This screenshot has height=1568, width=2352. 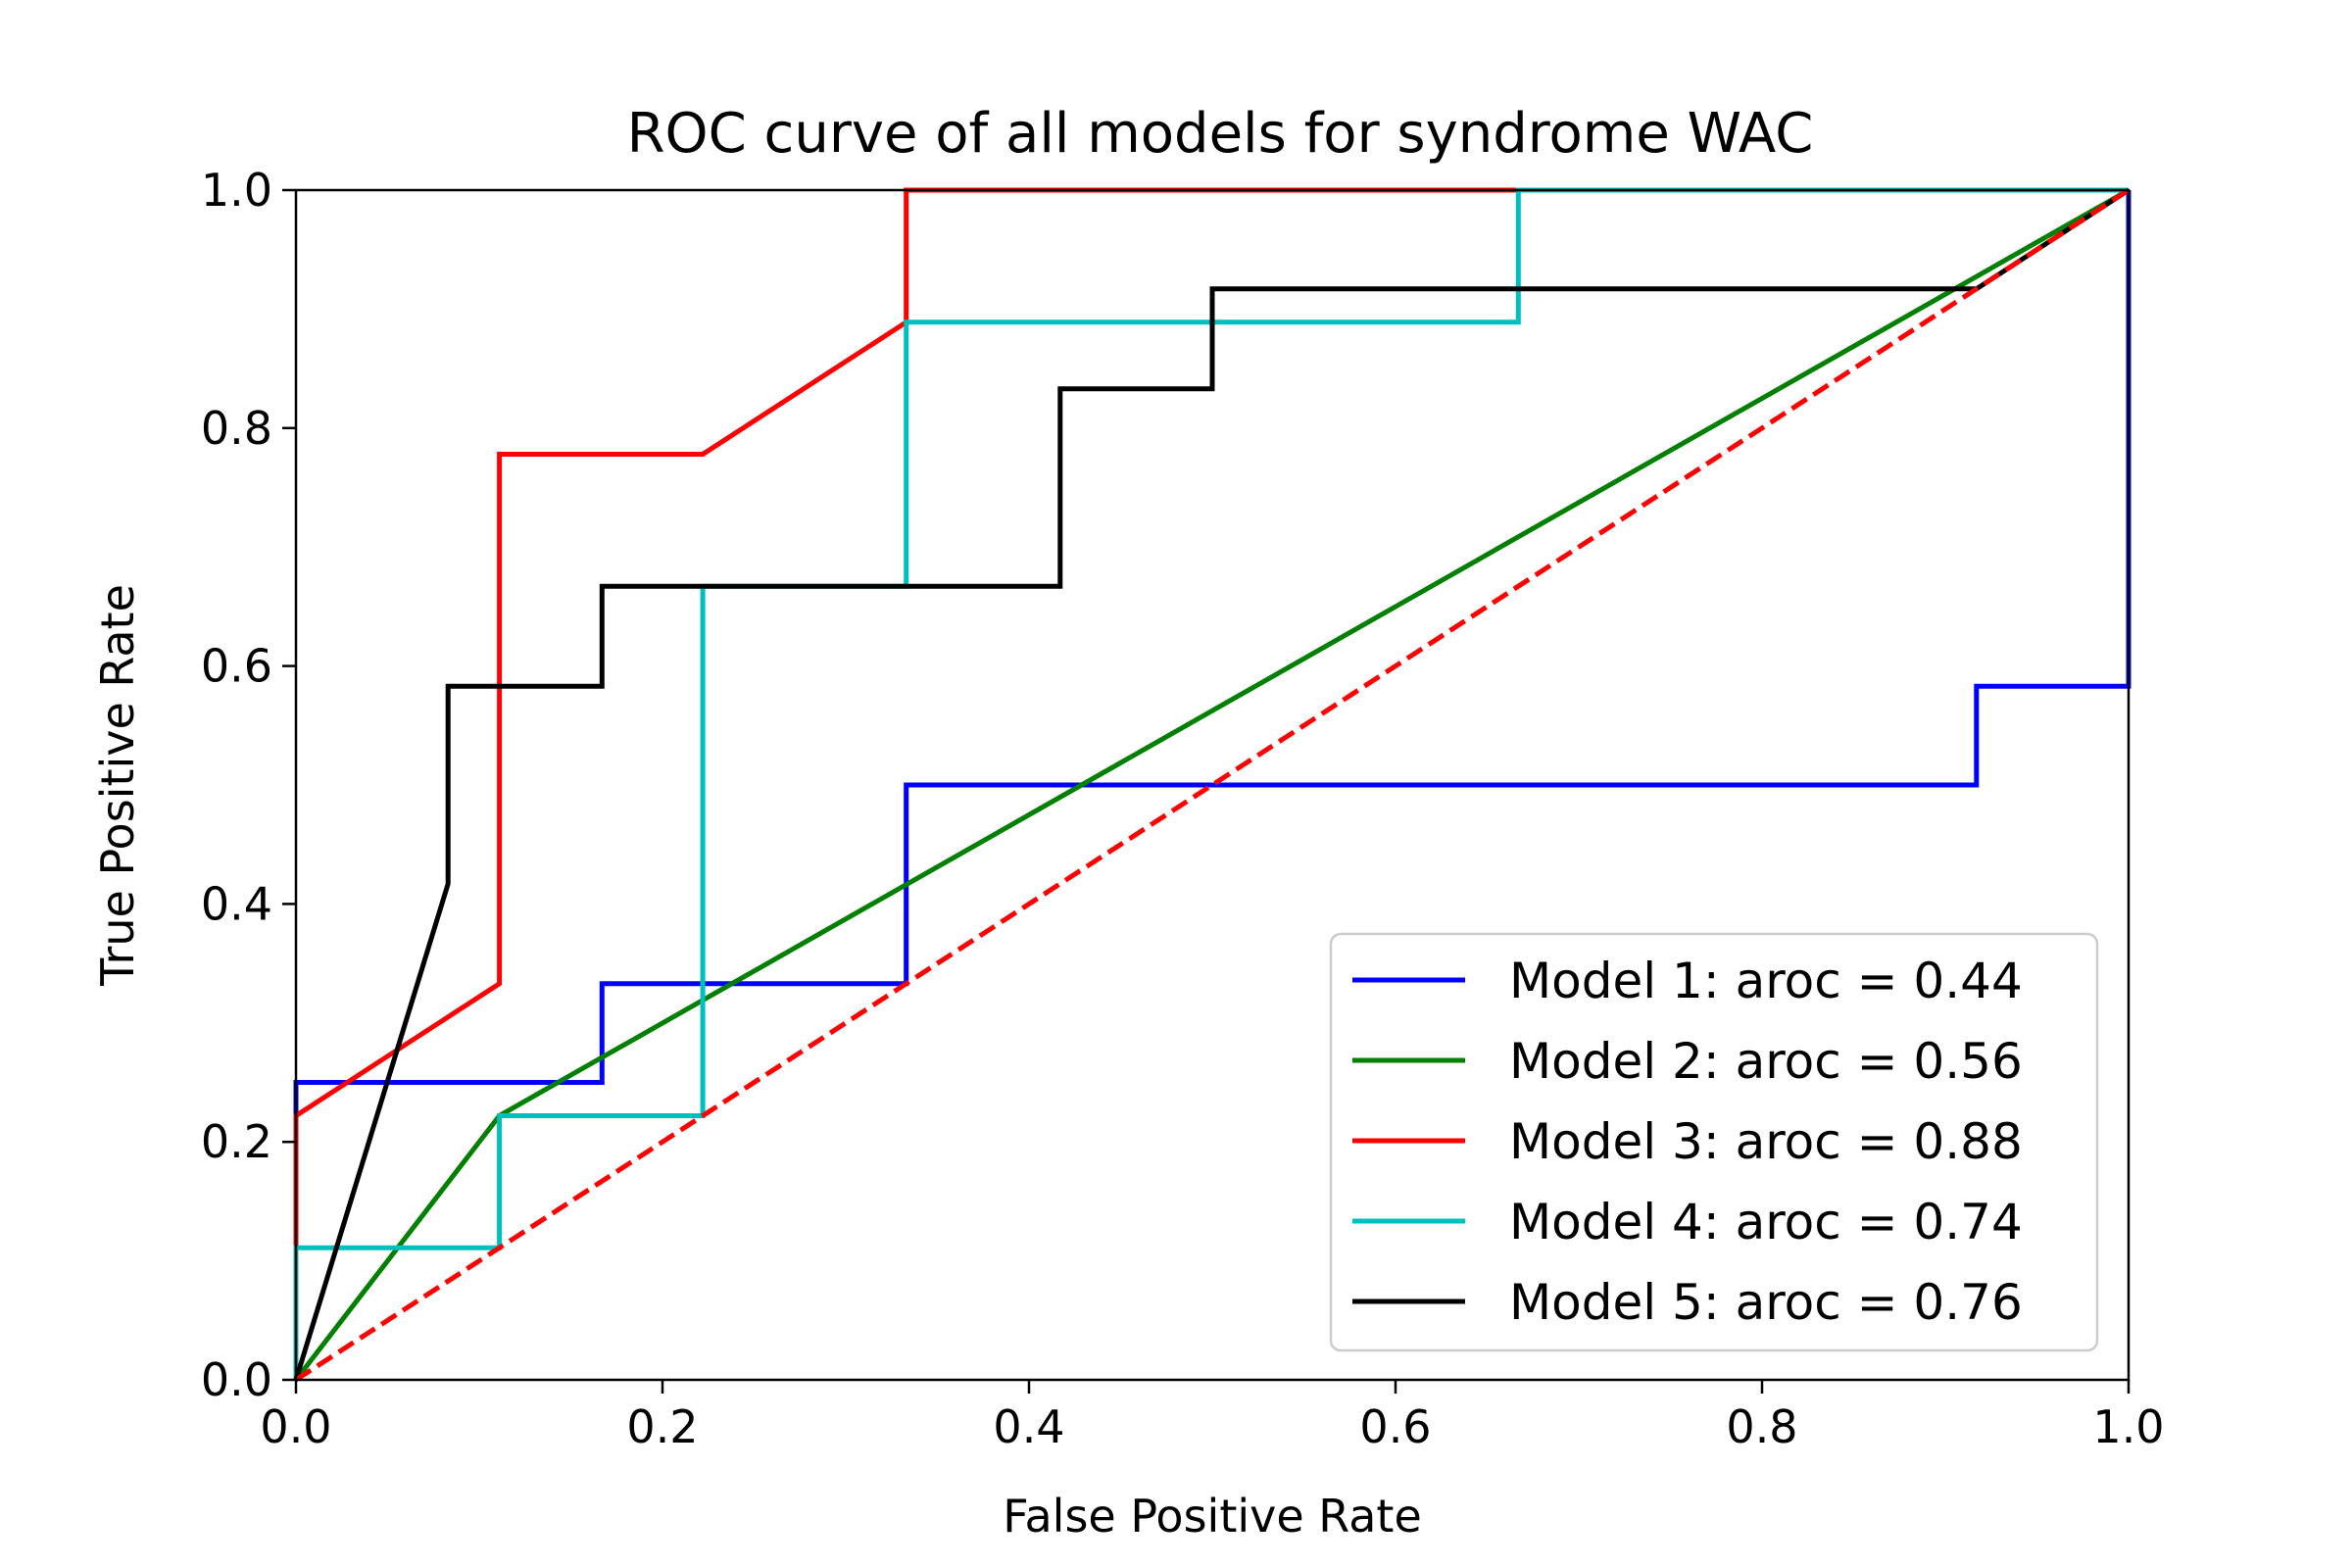 I want to click on y-tick-label: 1.0, so click(x=236, y=190).